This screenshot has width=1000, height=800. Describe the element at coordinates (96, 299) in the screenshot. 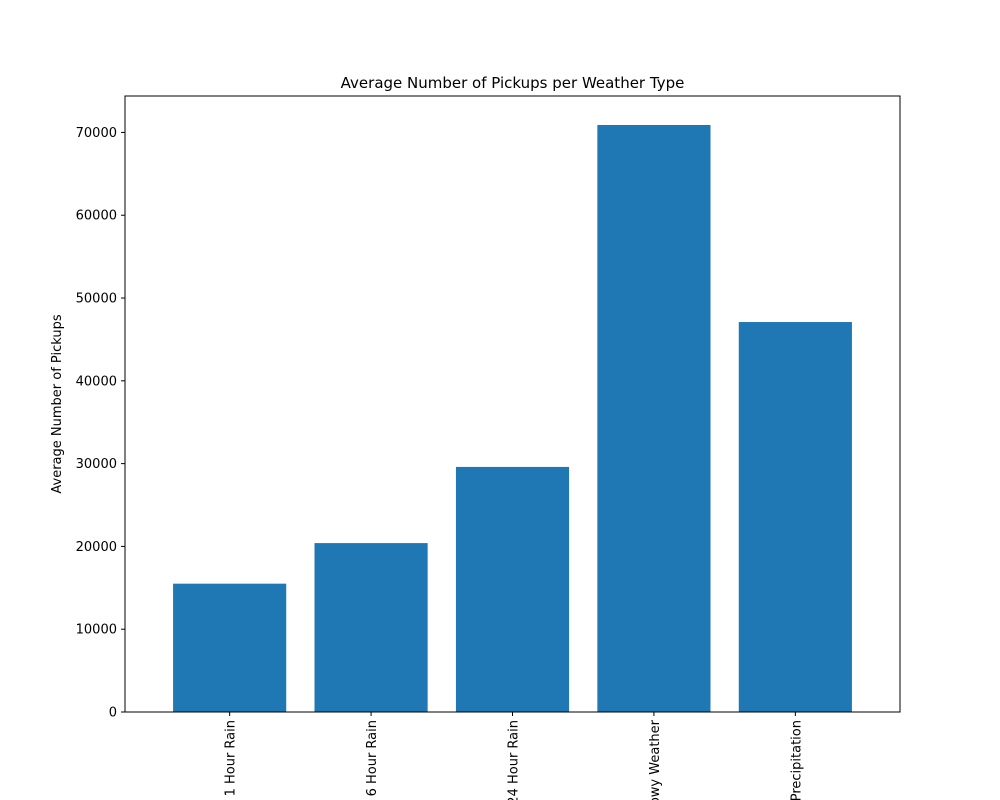

I see `y-tick-label: 50000` at that location.